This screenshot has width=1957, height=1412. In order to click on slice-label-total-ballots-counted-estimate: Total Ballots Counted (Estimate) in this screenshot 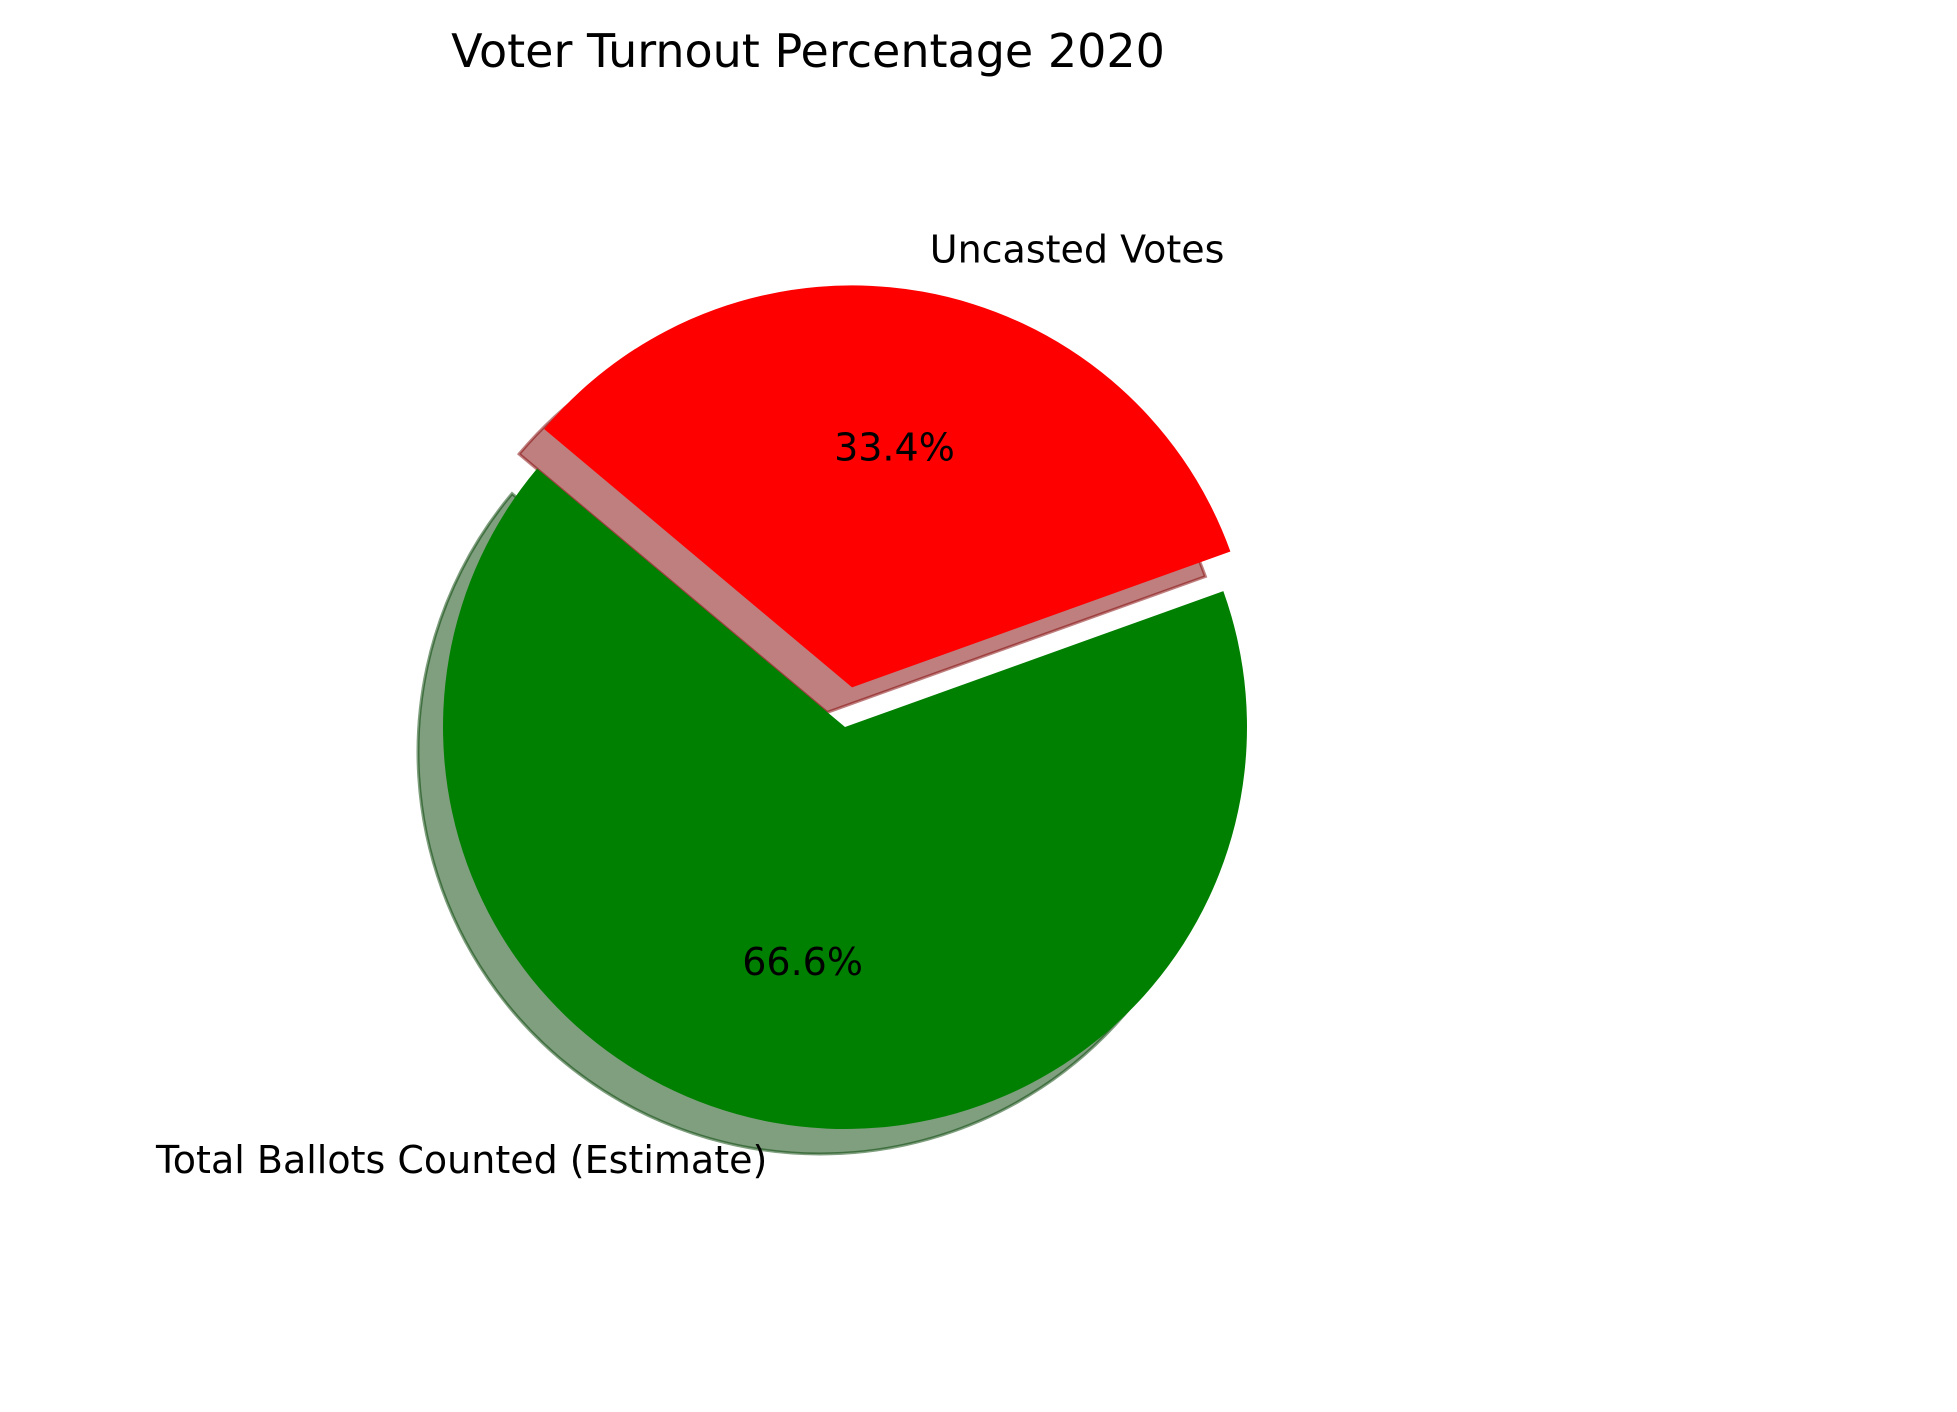, I will do `click(461, 1160)`.